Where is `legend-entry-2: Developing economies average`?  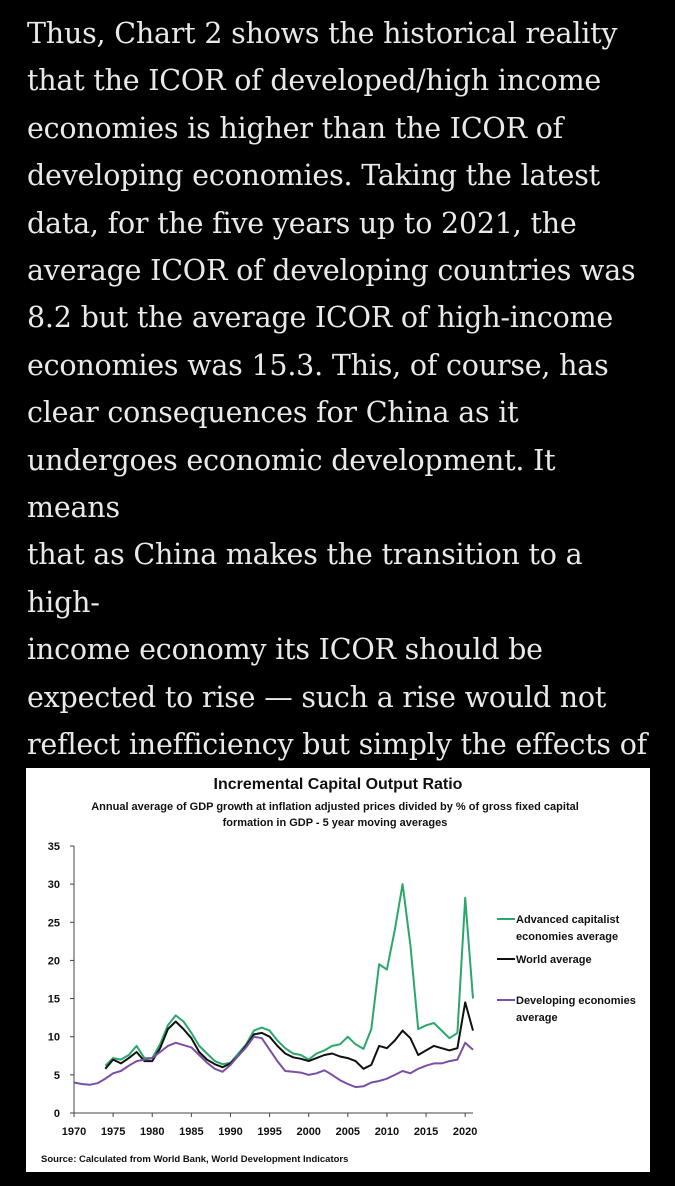 legend-entry-2: Developing economies average is located at coordinates (576, 1009).